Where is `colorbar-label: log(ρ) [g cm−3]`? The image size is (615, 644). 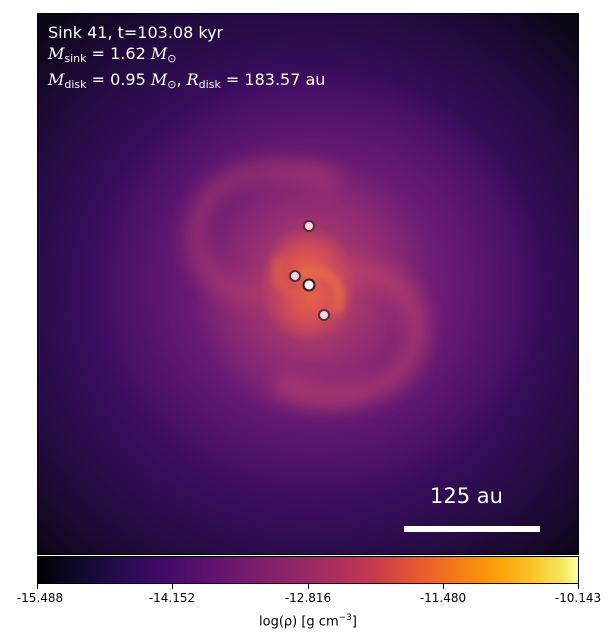 colorbar-label: log(ρ) [g cm−3] is located at coordinates (308, 621).